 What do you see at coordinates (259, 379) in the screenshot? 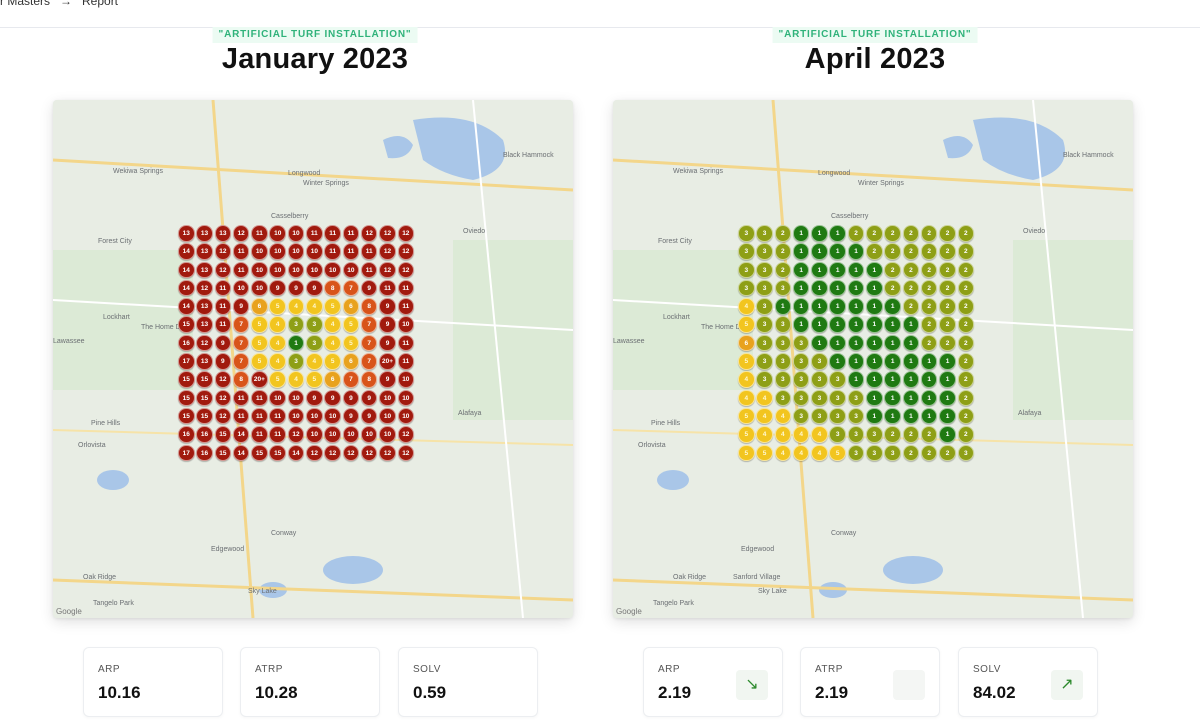
I see `rank-pin: 20+` at bounding box center [259, 379].